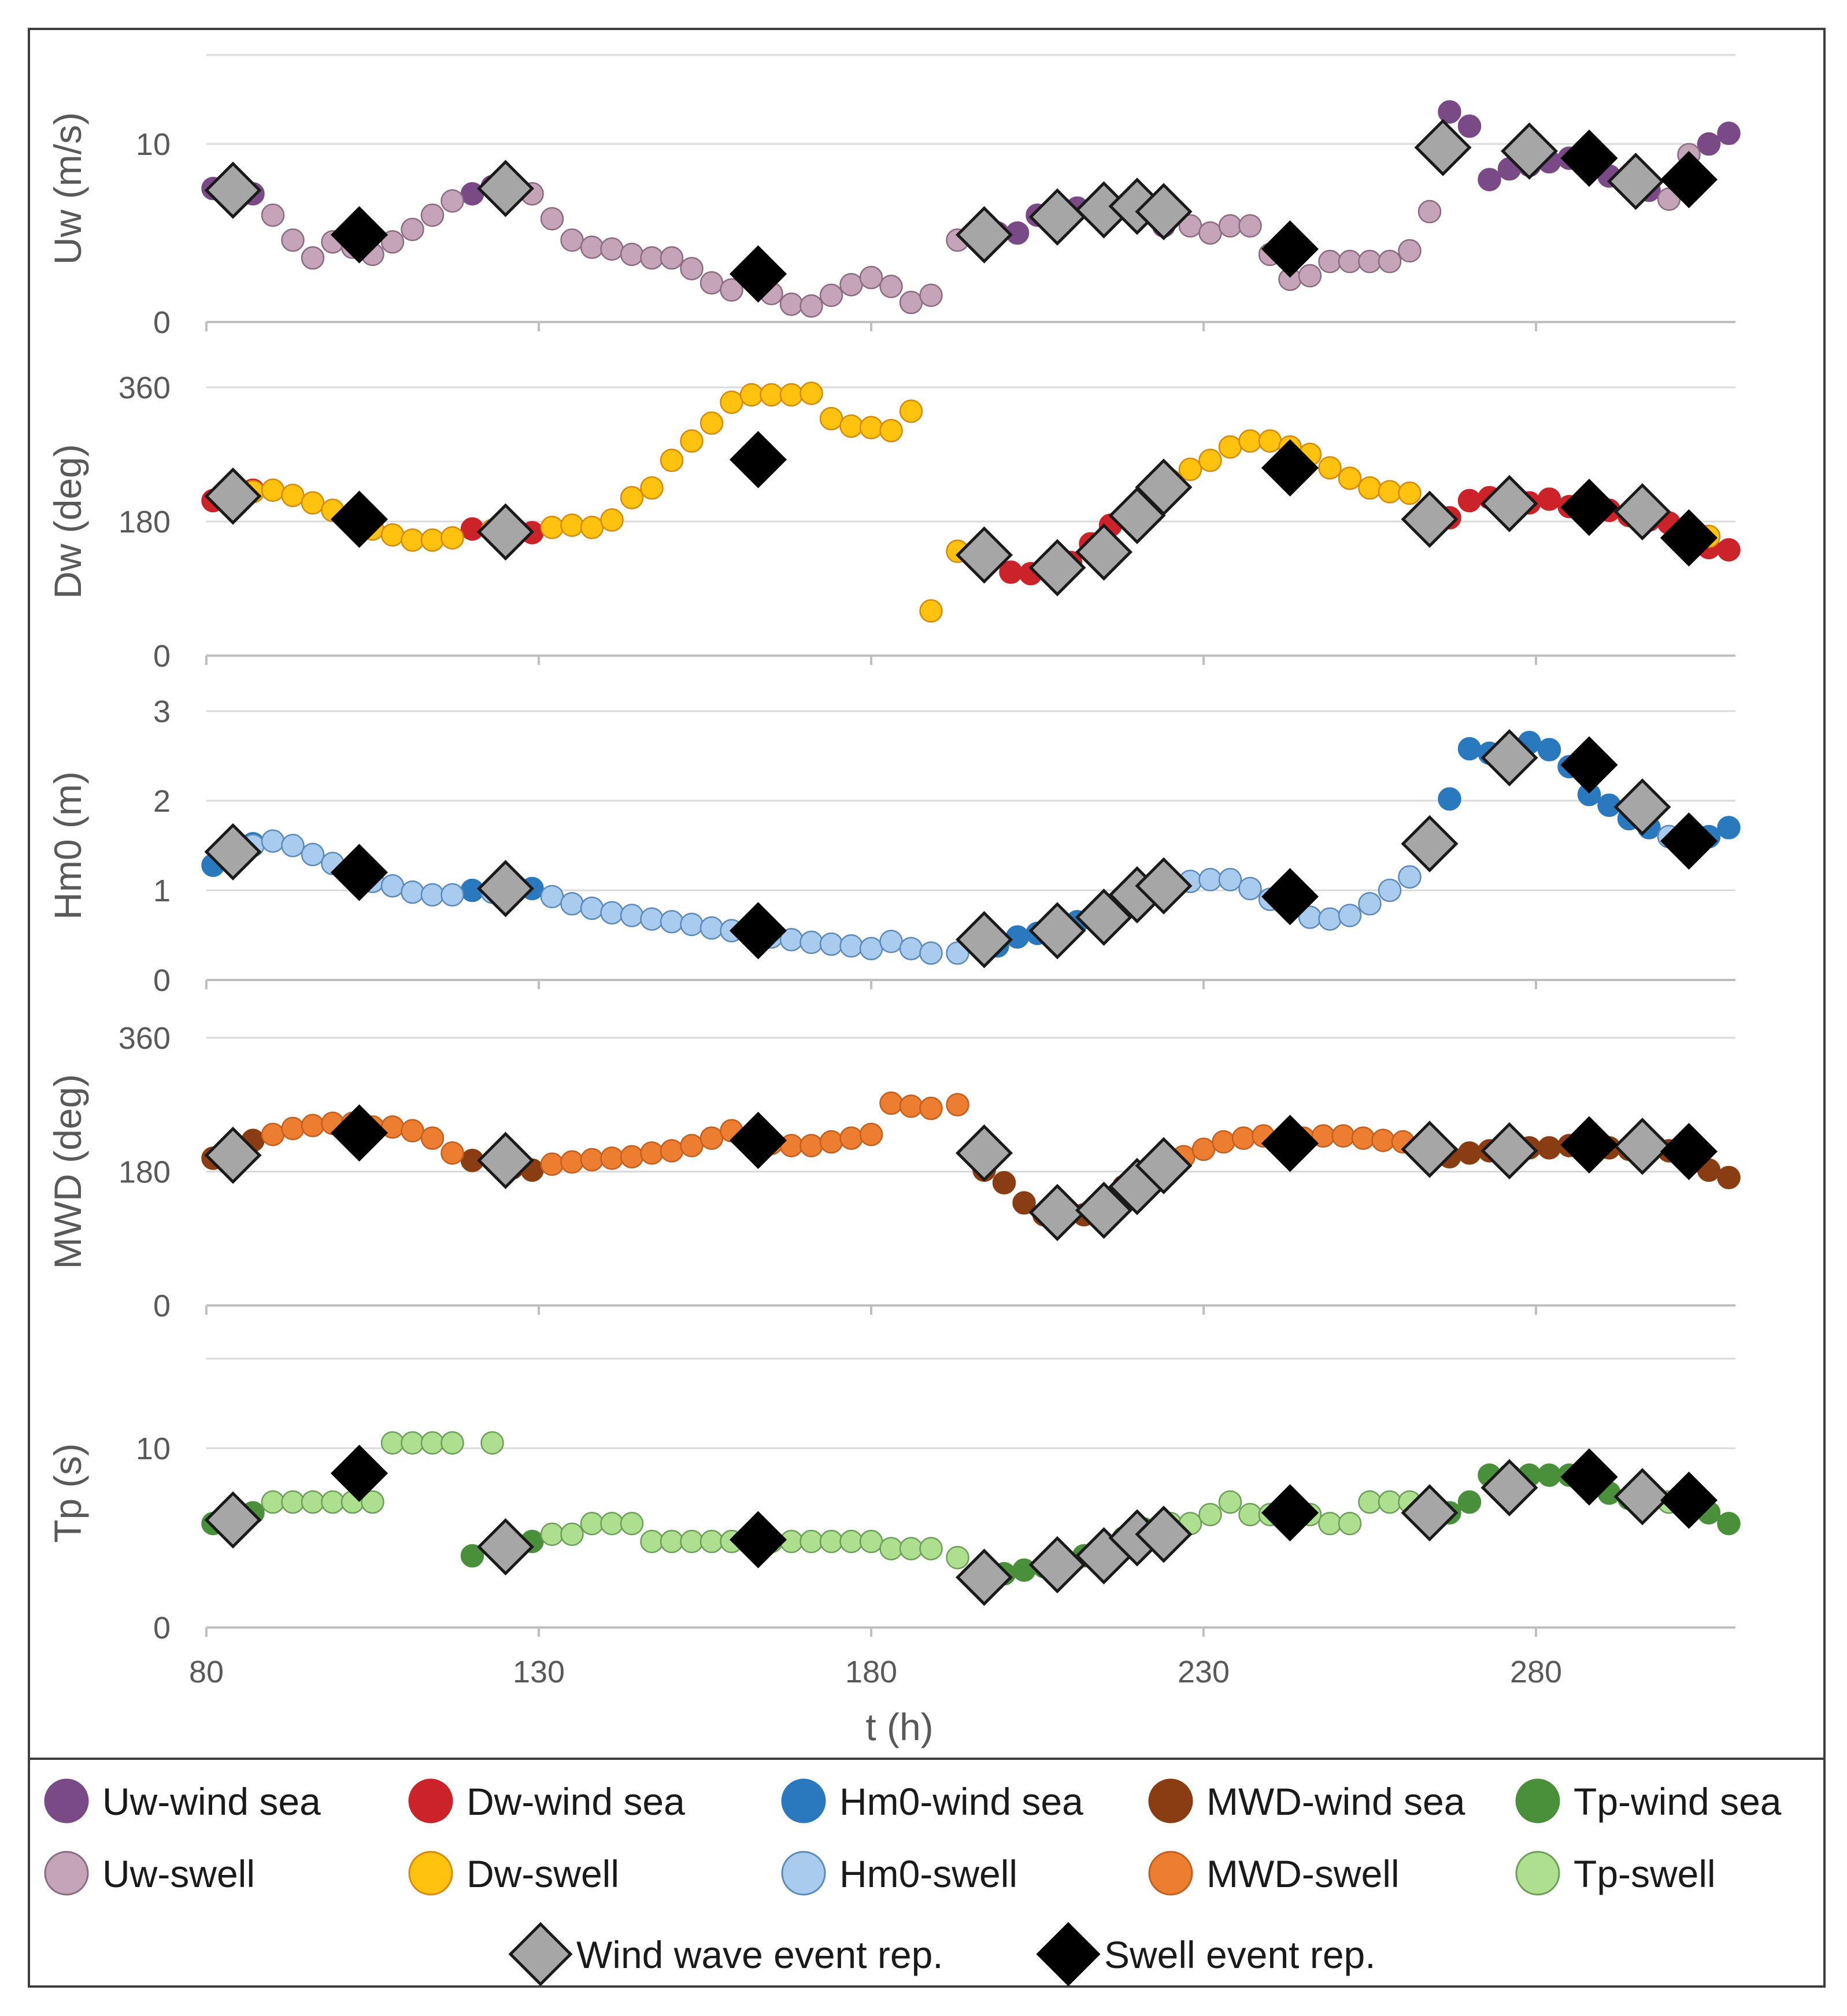 The width and height of the screenshot is (1847, 2016). What do you see at coordinates (1729, 1523) in the screenshot?
I see `point-tp-wind` at bounding box center [1729, 1523].